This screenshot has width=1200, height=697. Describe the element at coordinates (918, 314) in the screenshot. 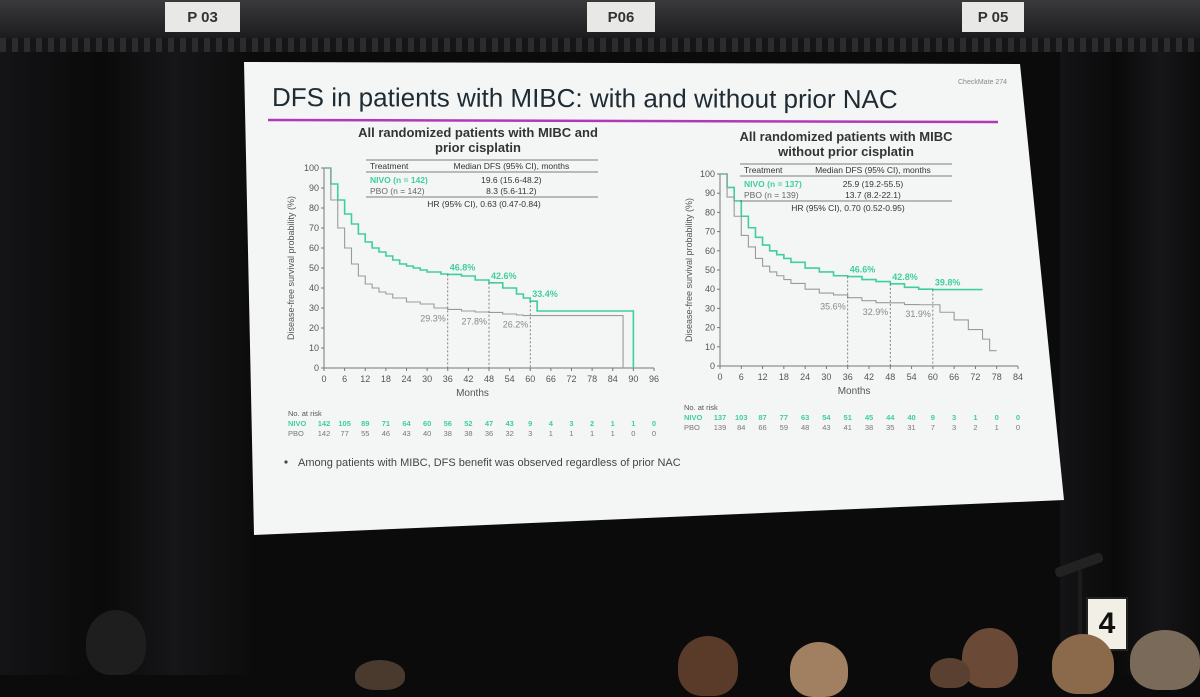

I see `landmark-pbo-label: 31.9%` at that location.